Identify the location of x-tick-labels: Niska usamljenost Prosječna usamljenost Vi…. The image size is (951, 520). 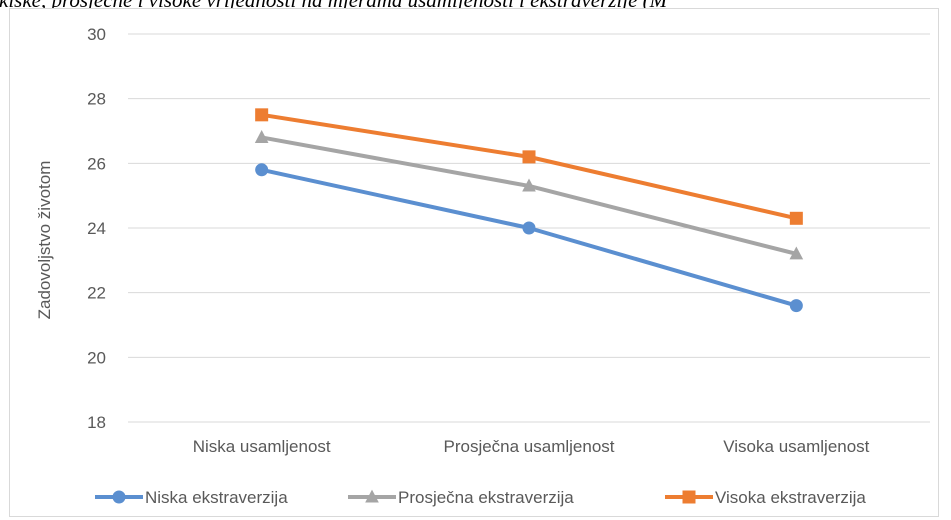
(531, 446).